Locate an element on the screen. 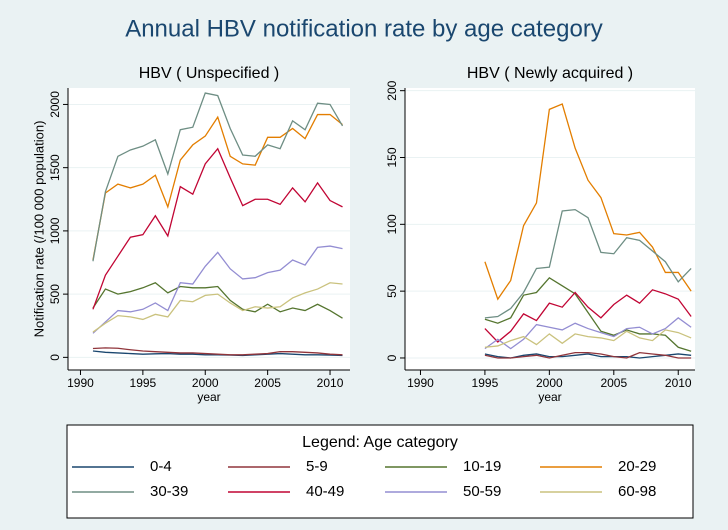  legend-label: 10-19 is located at coordinates (482, 466).